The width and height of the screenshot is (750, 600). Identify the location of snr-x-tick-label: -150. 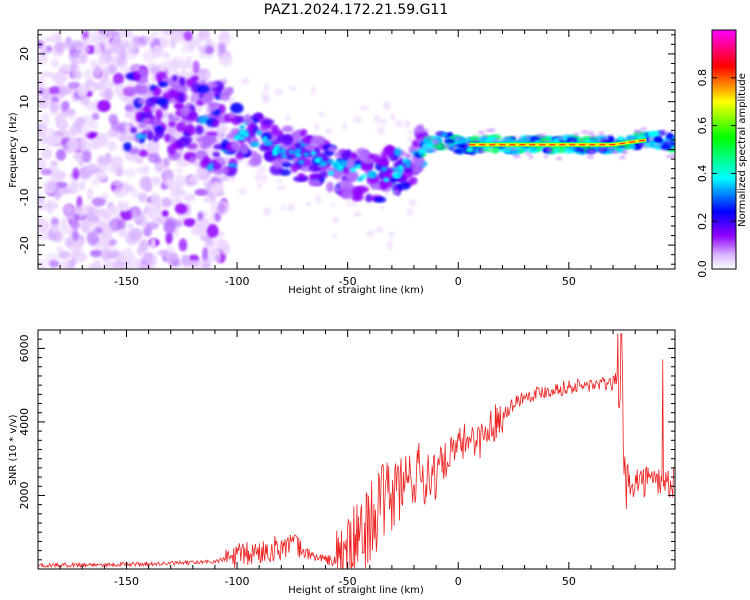
(126, 581).